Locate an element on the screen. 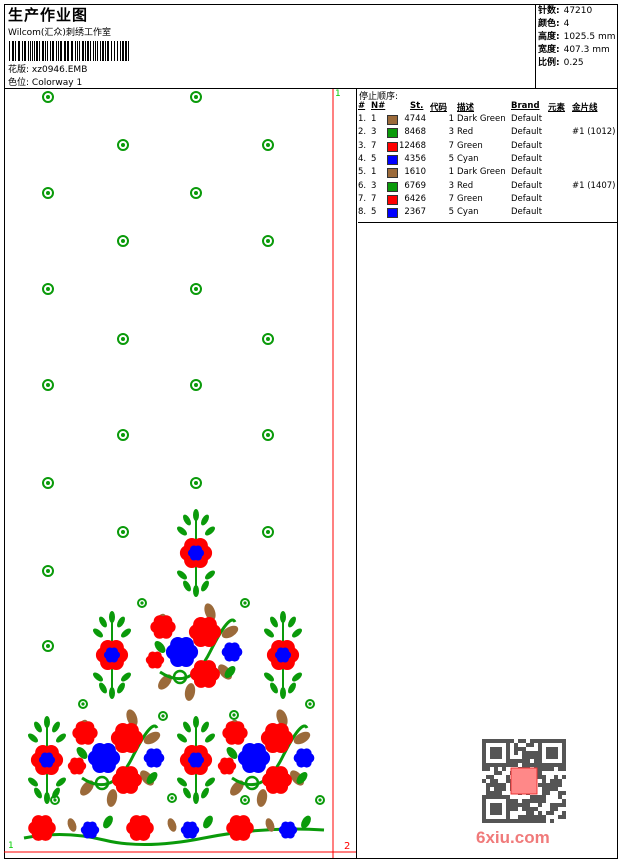 This screenshot has width=620, height=860. watermark-logo: 6xiu.com is located at coordinates (513, 837).